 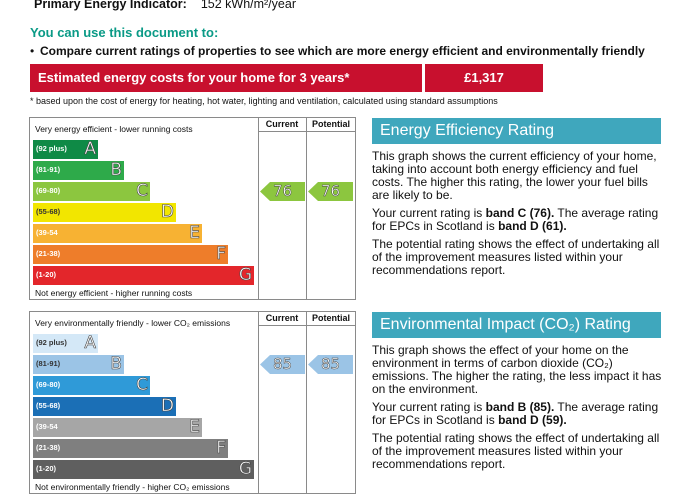 What do you see at coordinates (516, 325) in the screenshot?
I see `environmental-rating-title: Environmental Impact (CO₂) Rating` at bounding box center [516, 325].